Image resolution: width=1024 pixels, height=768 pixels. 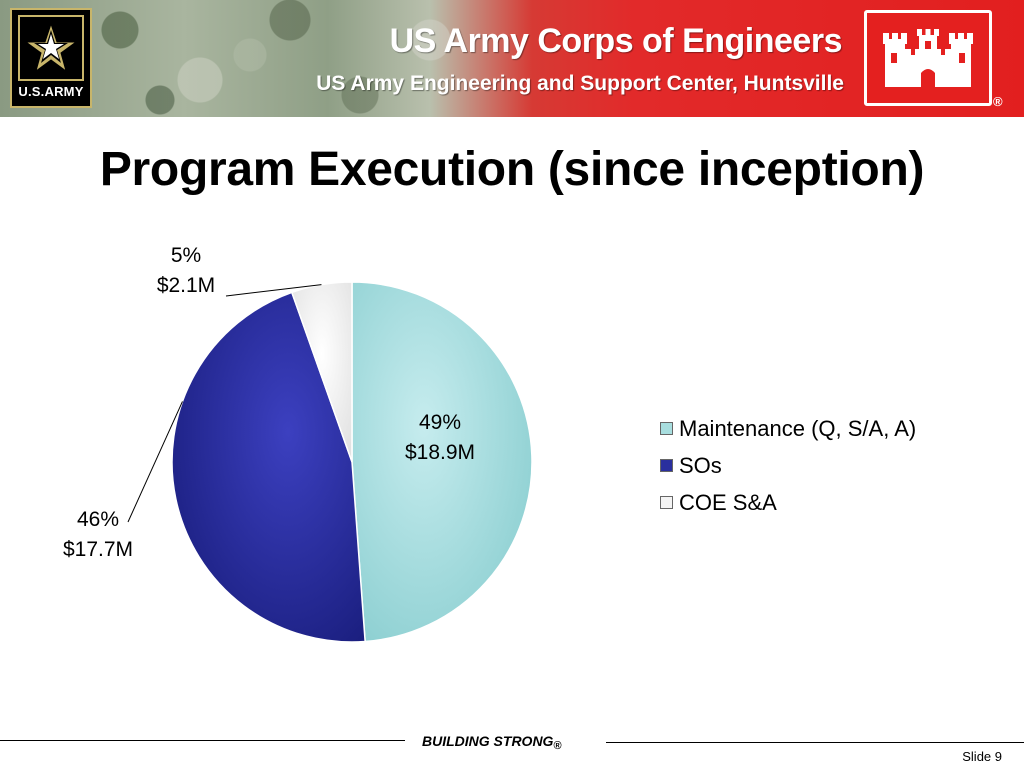 I want to click on data-label-value-coe: $2.1M, so click(x=186, y=285).